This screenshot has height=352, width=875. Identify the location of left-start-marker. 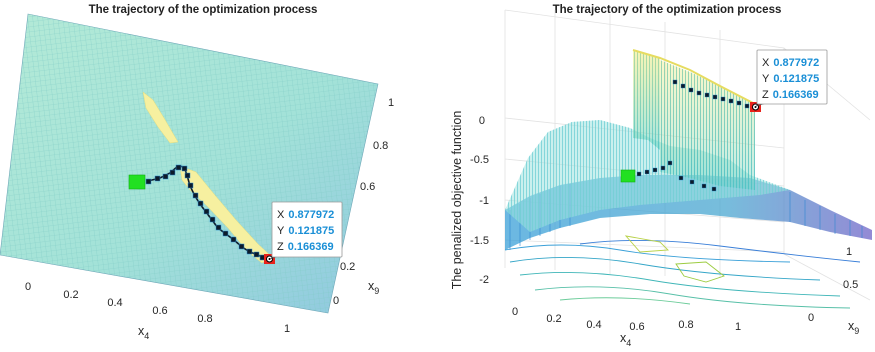
(137, 182).